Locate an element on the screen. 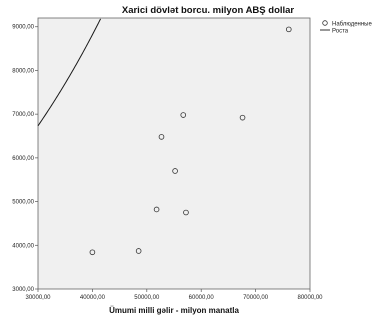 The image size is (380, 320). y-tick-label: 4000,00 is located at coordinates (23, 246).